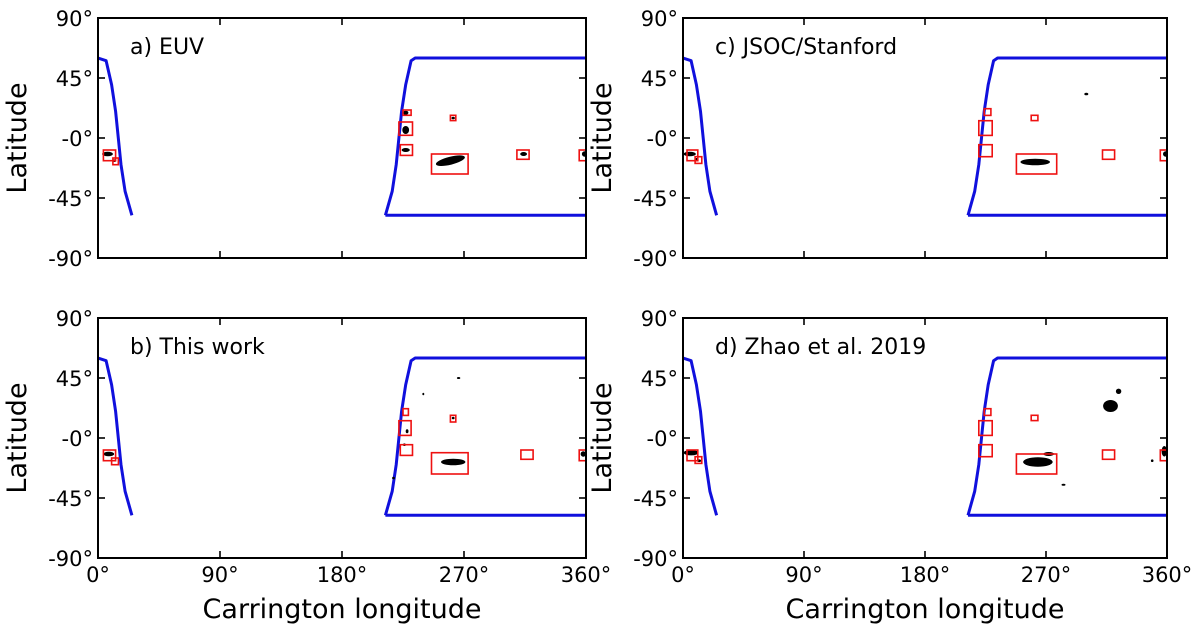 This screenshot has height=635, width=1200. What do you see at coordinates (806, 47) in the screenshot?
I see `panel-label: c) JSOC/Stanford` at bounding box center [806, 47].